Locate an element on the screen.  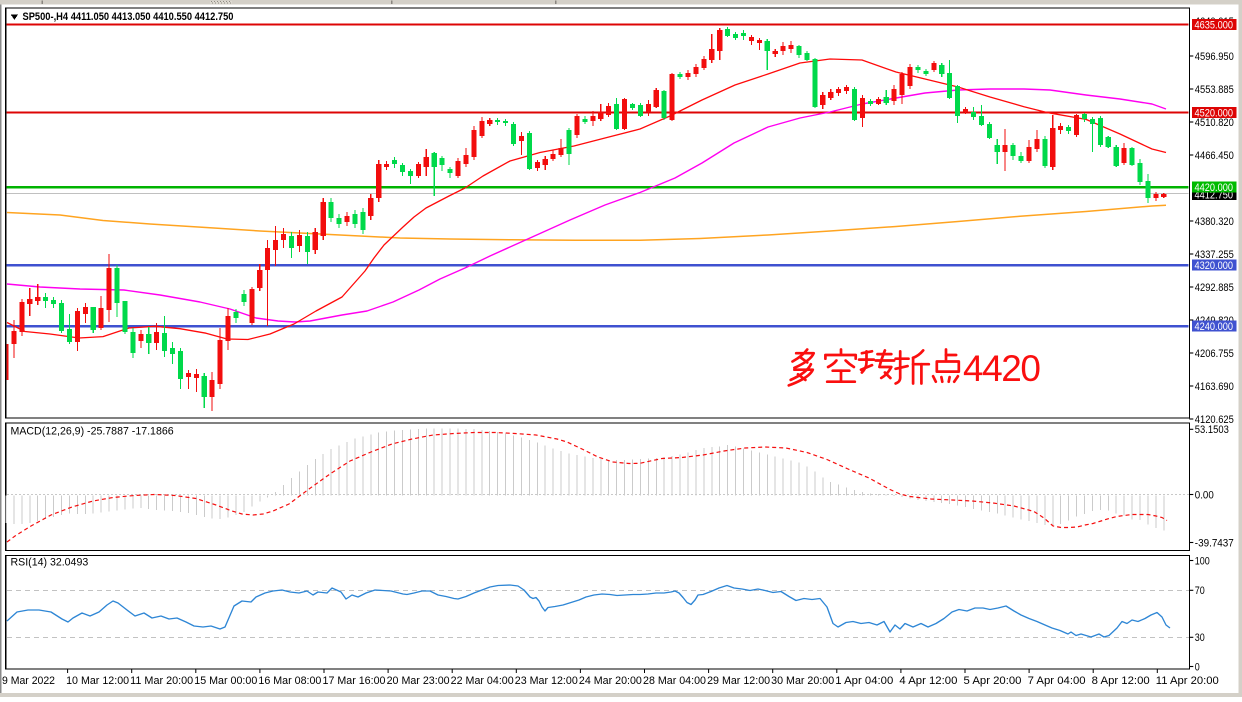
svg-text: 28 Mar 04:00 is located at coordinates (674, 681).